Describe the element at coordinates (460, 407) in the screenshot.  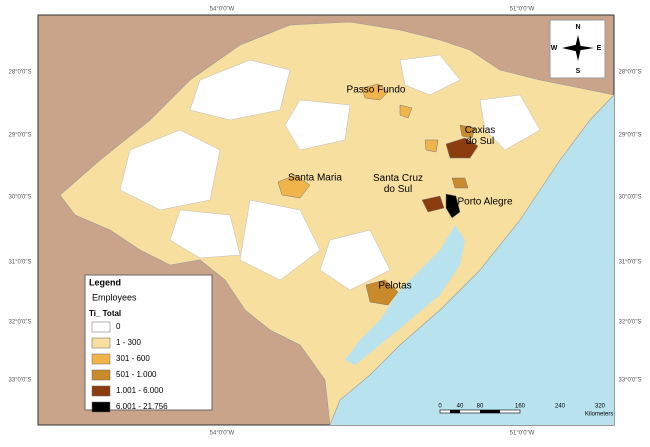
I see `scale-label: 40` at that location.